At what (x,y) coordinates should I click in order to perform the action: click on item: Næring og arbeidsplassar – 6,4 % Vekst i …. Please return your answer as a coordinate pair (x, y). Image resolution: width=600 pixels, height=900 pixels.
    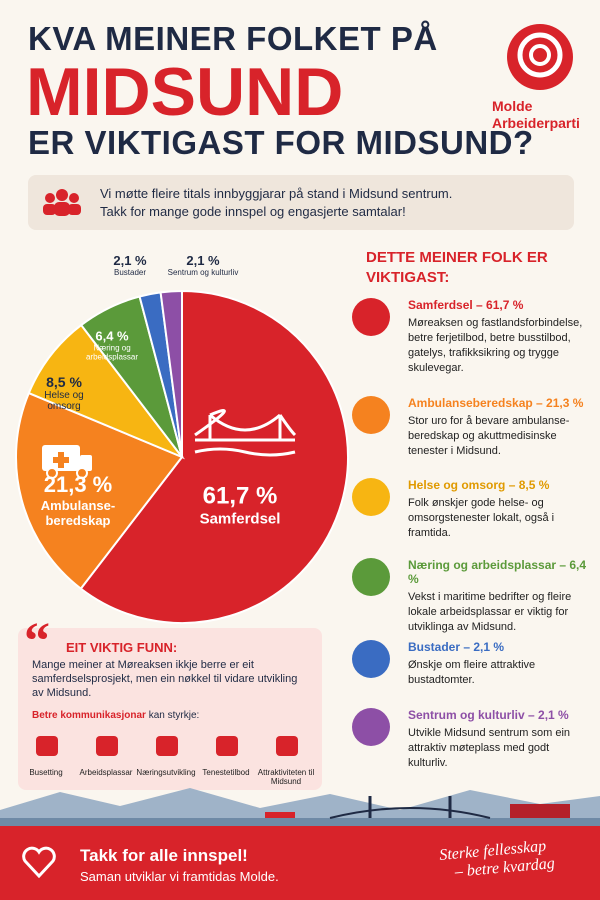
    Looking at the image, I should click on (498, 596).